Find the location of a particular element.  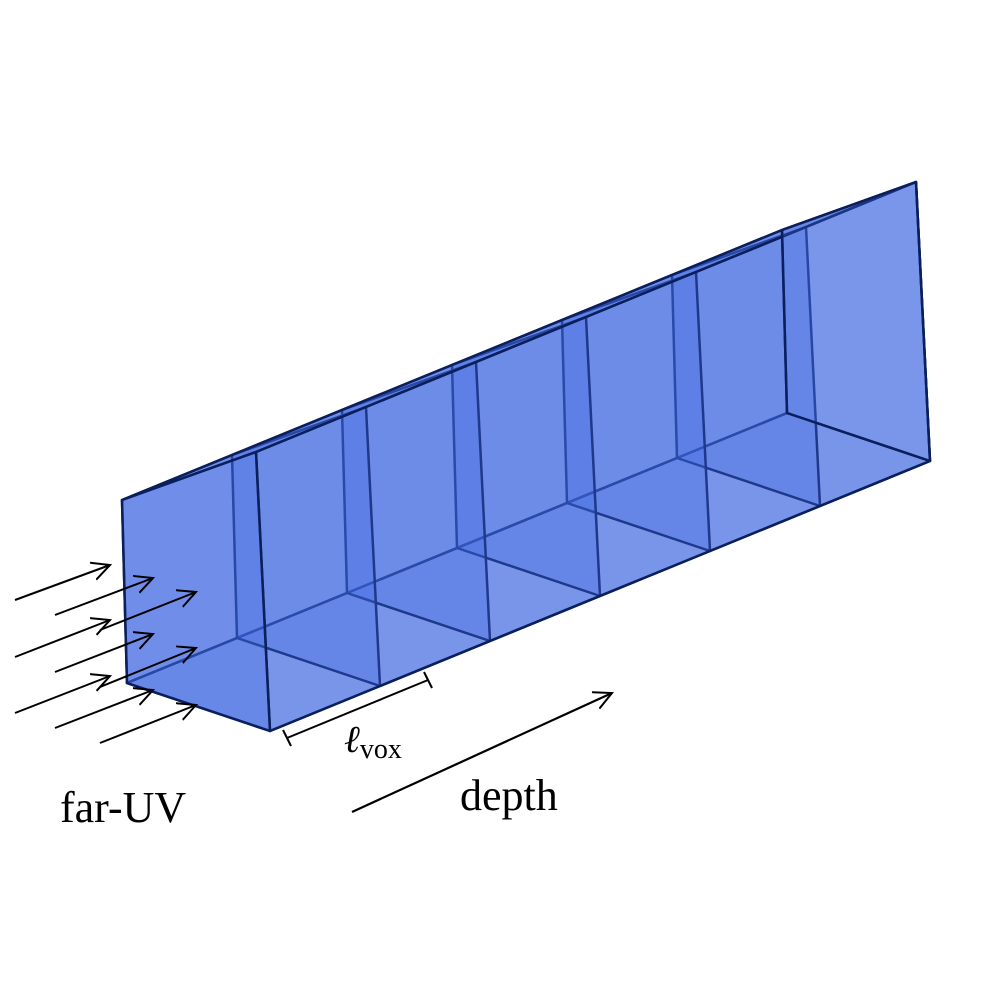

voxel-length-label: ℓvox is located at coordinates (373, 742).